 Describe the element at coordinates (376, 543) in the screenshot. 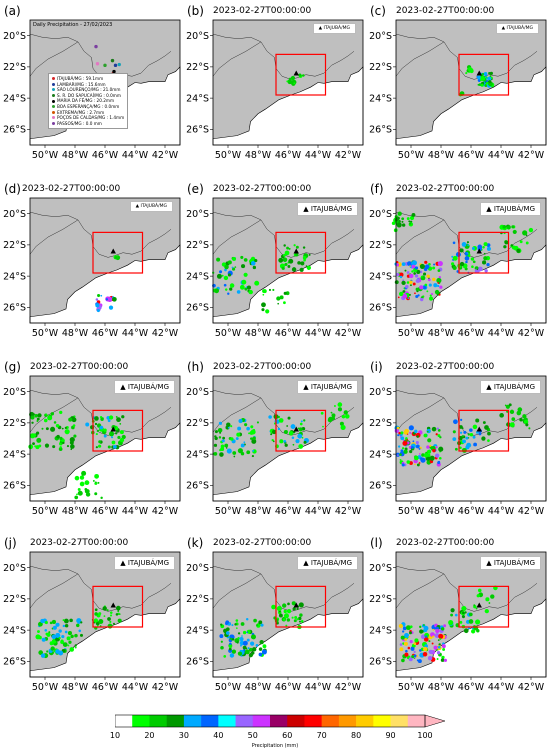

I see `panel-letter: (l)` at that location.